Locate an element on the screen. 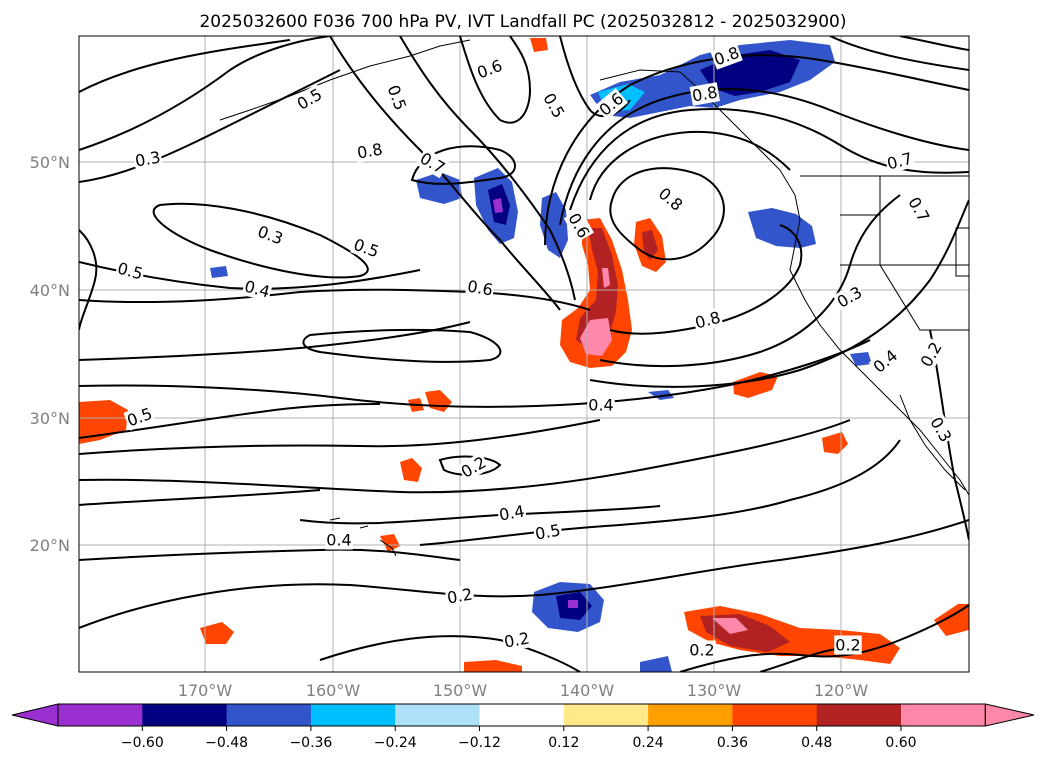  contour-05-lower is located at coordinates (275, 341).